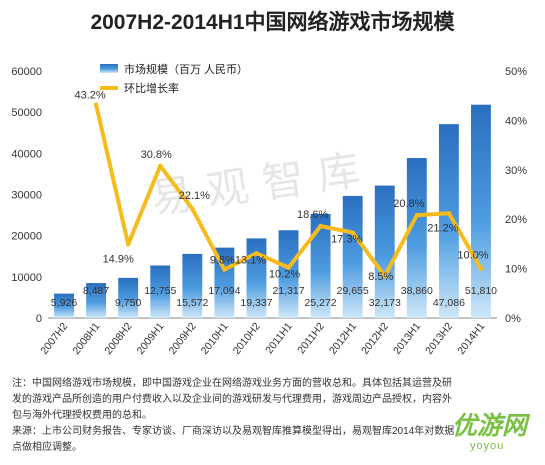  Describe the element at coordinates (86, 338) in the screenshot. I see `x-tick-label: 2008H1` at that location.